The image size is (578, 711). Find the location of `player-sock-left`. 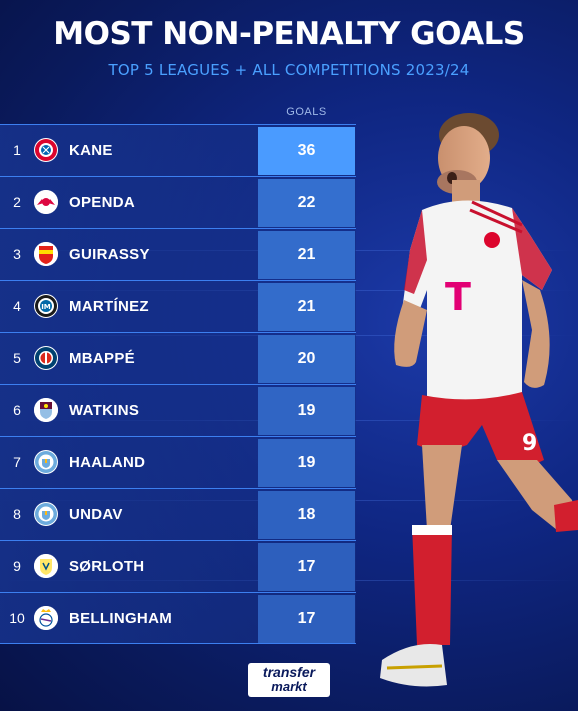

player-sock-left is located at coordinates (432, 585).